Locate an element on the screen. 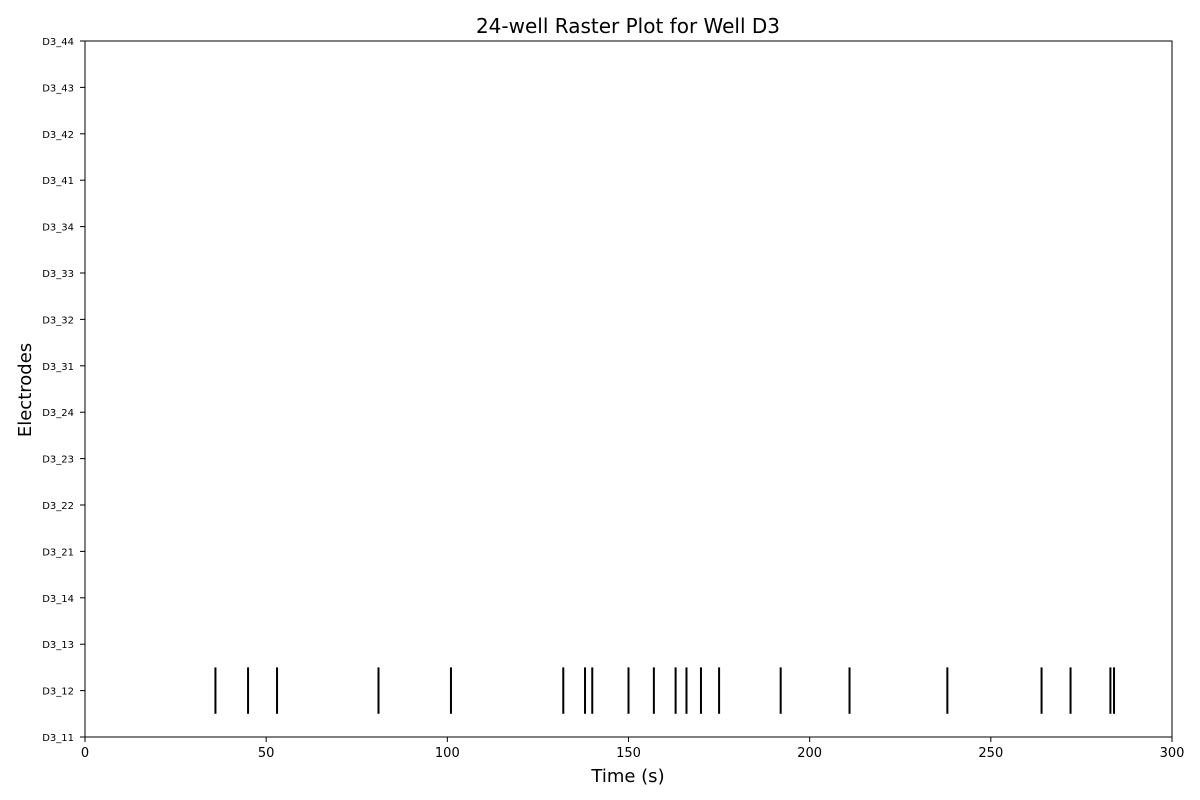 The width and height of the screenshot is (1200, 800). y-tick-label: D3_22 is located at coordinates (58, 506).